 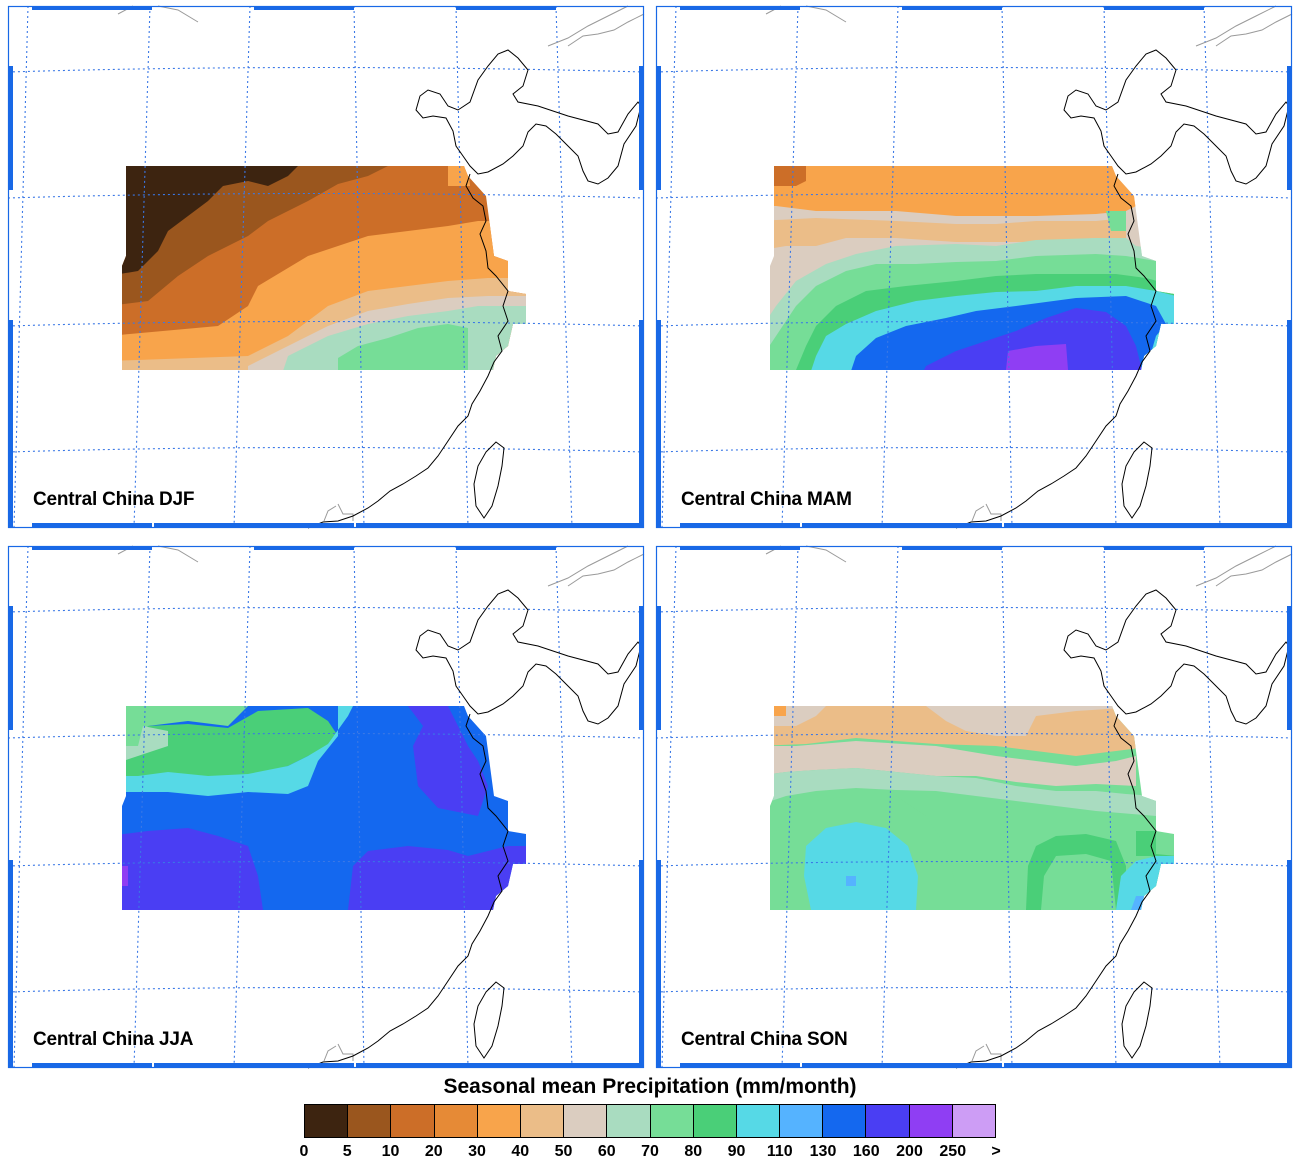 I want to click on colorbar, so click(x=650, y=1121).